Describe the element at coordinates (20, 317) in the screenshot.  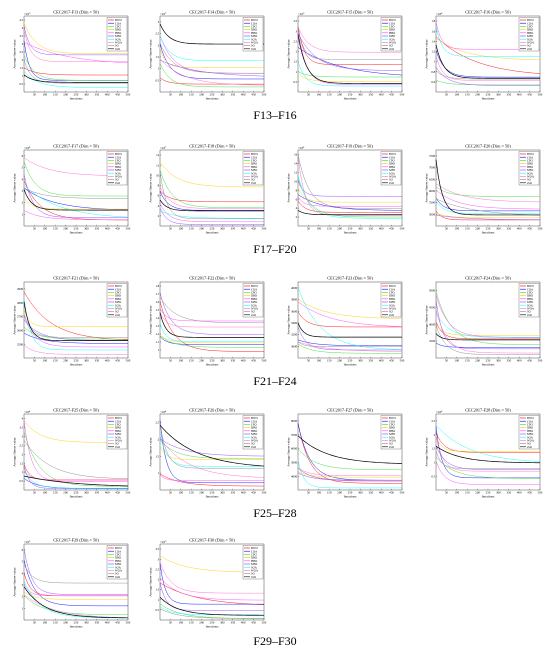
I see `y-tick-label: 2700` at that location.